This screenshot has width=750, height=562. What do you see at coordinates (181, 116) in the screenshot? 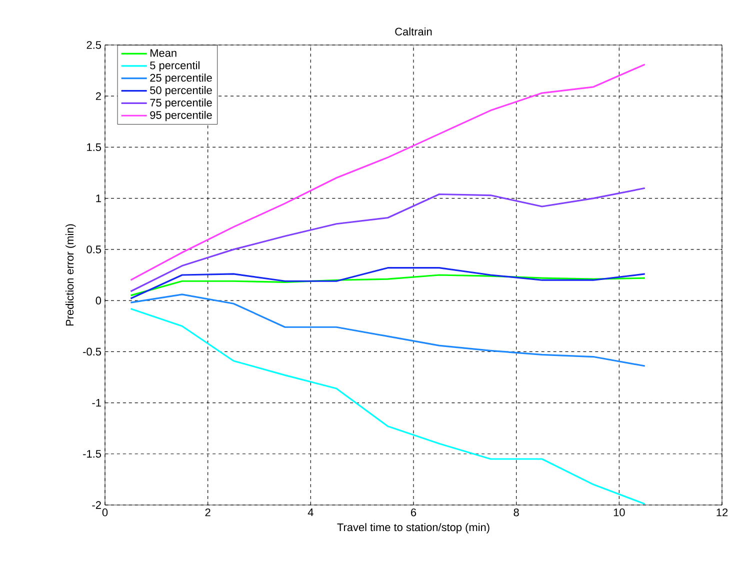
I see `legend-label: 95 percentile` at bounding box center [181, 116].